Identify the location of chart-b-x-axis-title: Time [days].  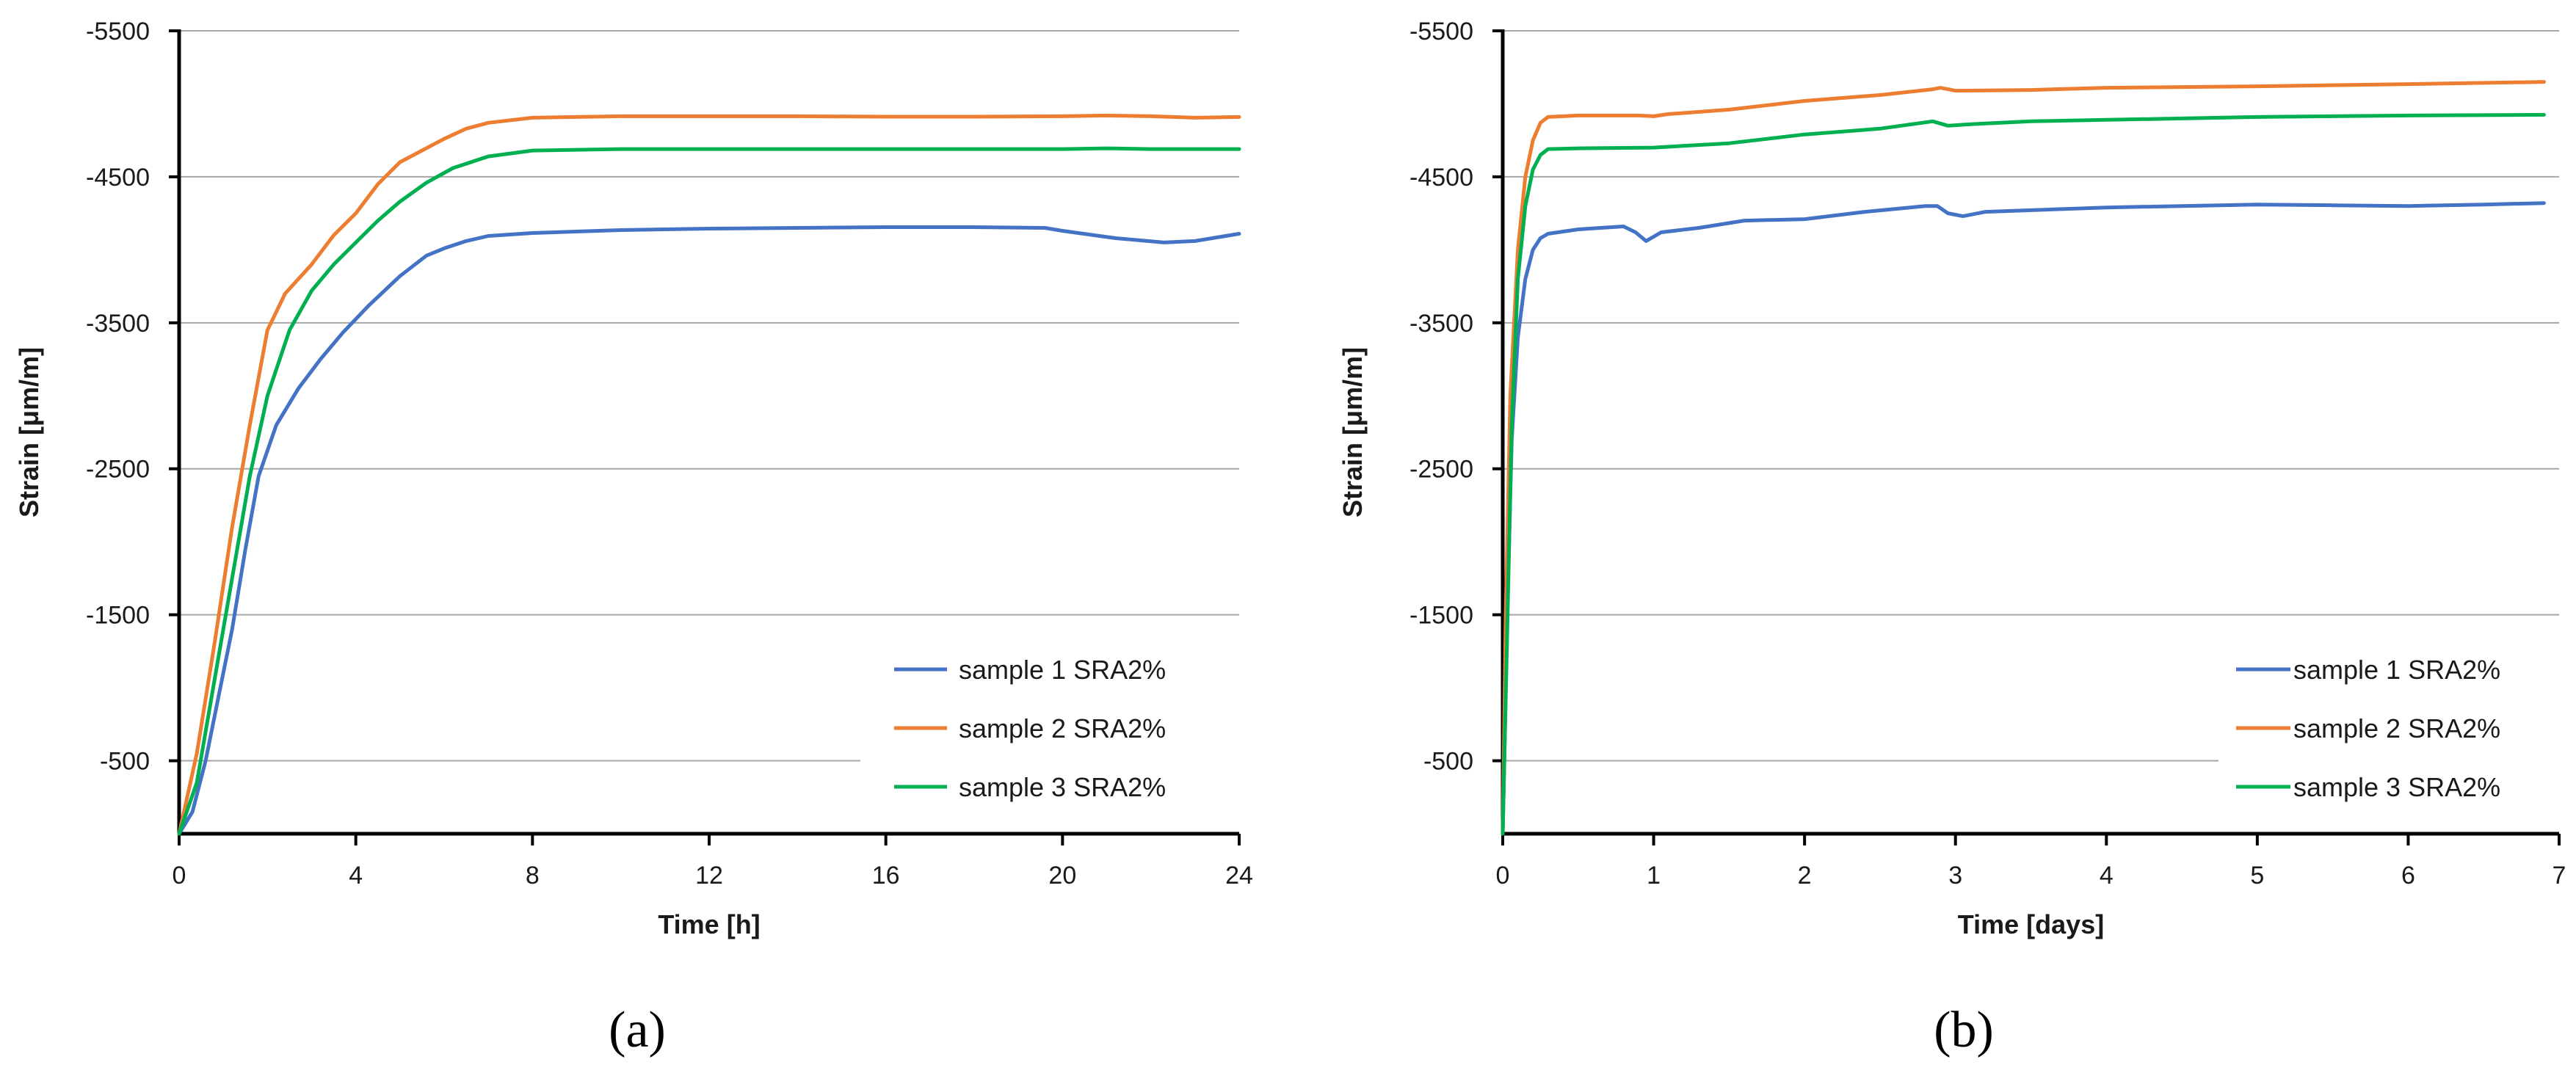
(2031, 924).